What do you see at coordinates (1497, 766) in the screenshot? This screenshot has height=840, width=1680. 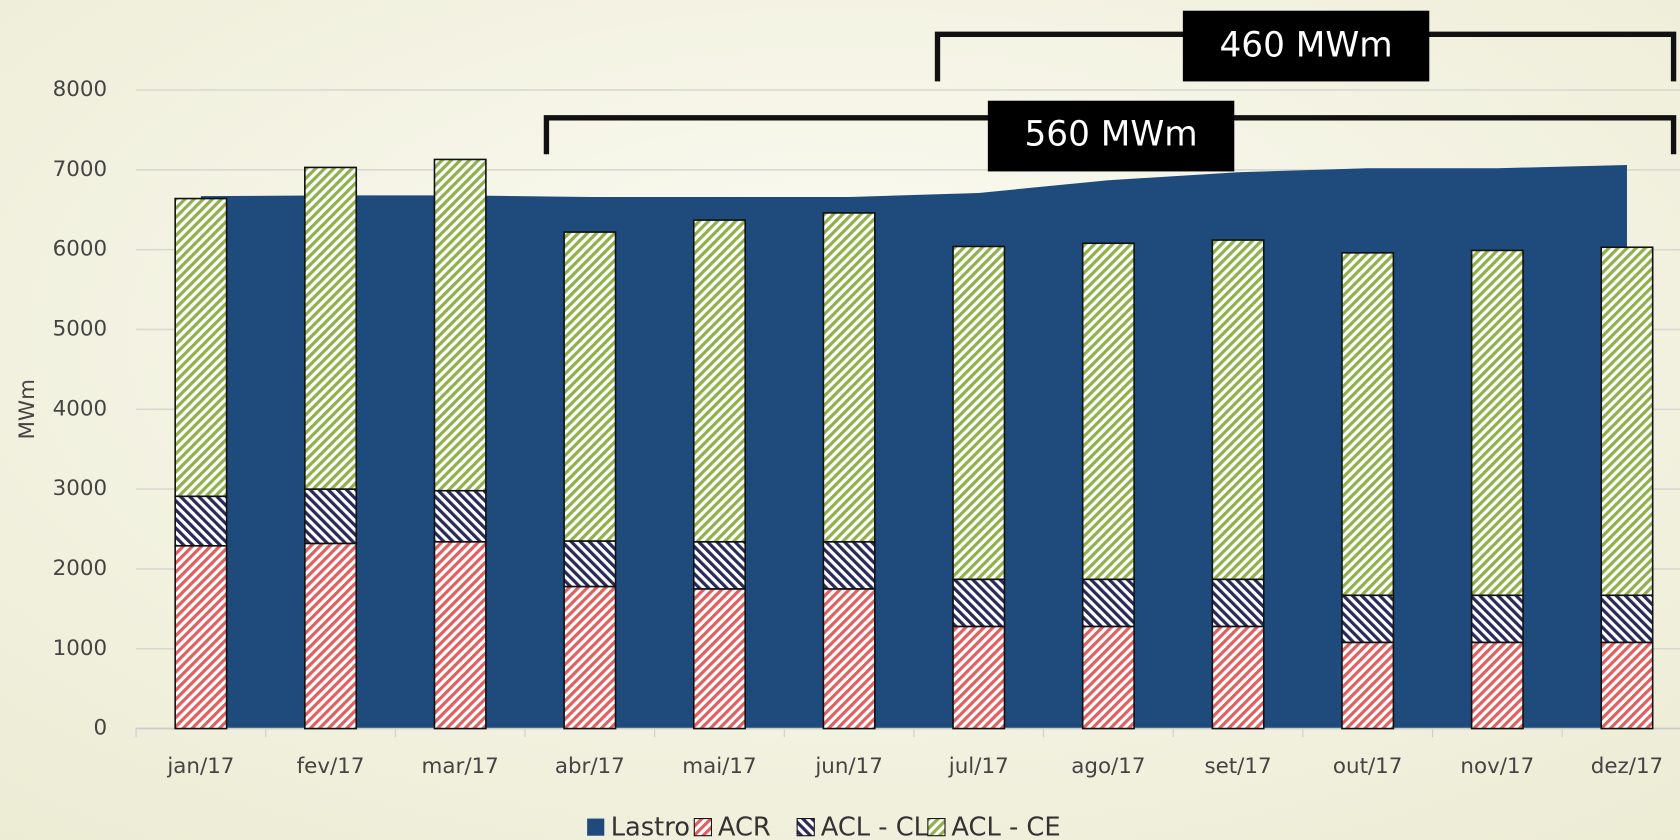 I see `x-tick-label: nov/17` at bounding box center [1497, 766].